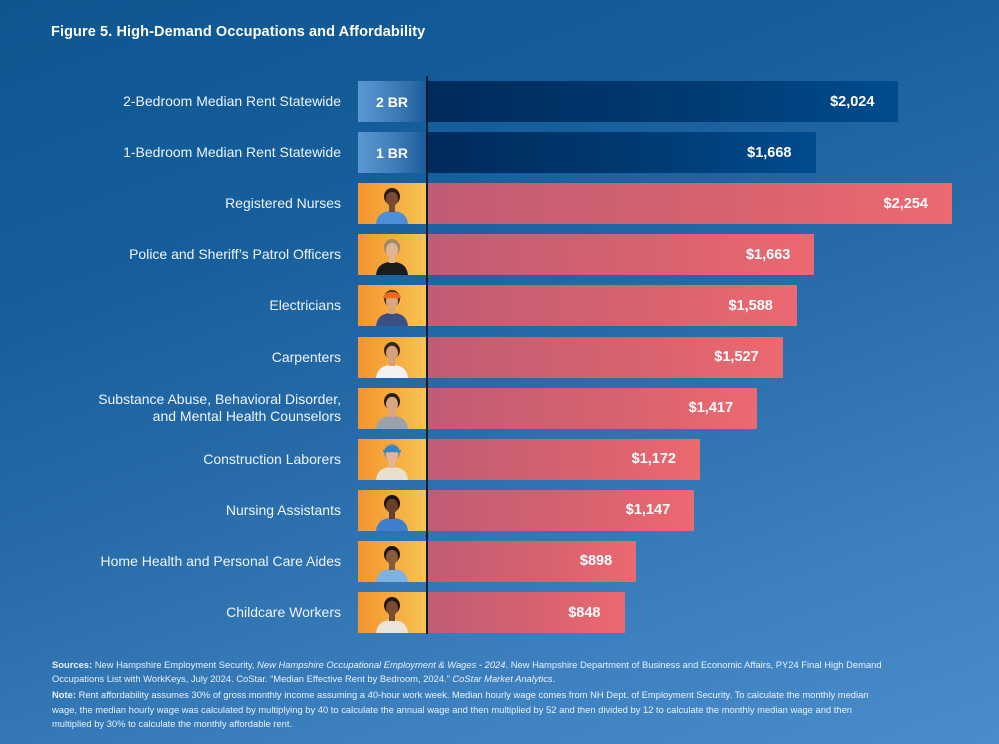 The image size is (999, 744). Describe the element at coordinates (750, 305) in the screenshot. I see `bar-value-label: $1,588` at that location.